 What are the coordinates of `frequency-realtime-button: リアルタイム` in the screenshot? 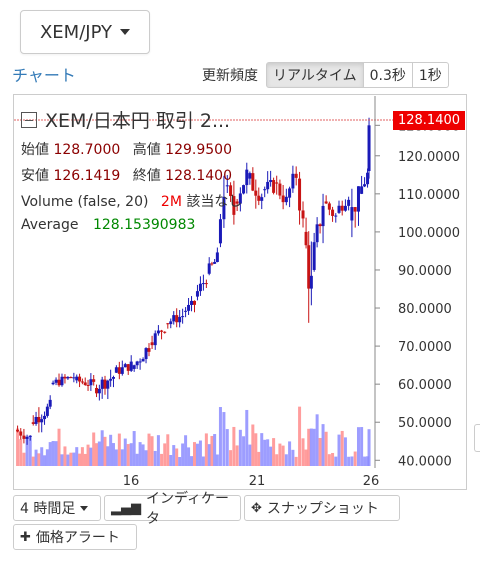 It's located at (315, 75).